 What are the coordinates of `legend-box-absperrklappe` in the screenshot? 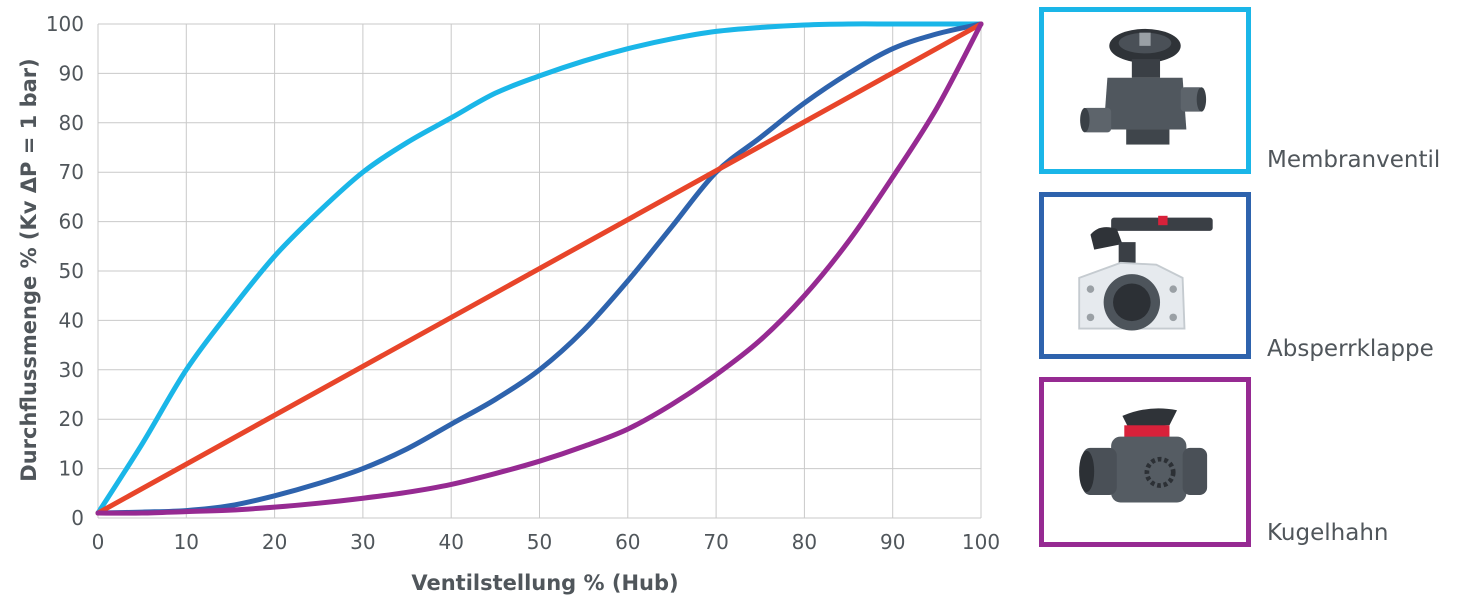 It's located at (1145, 275).